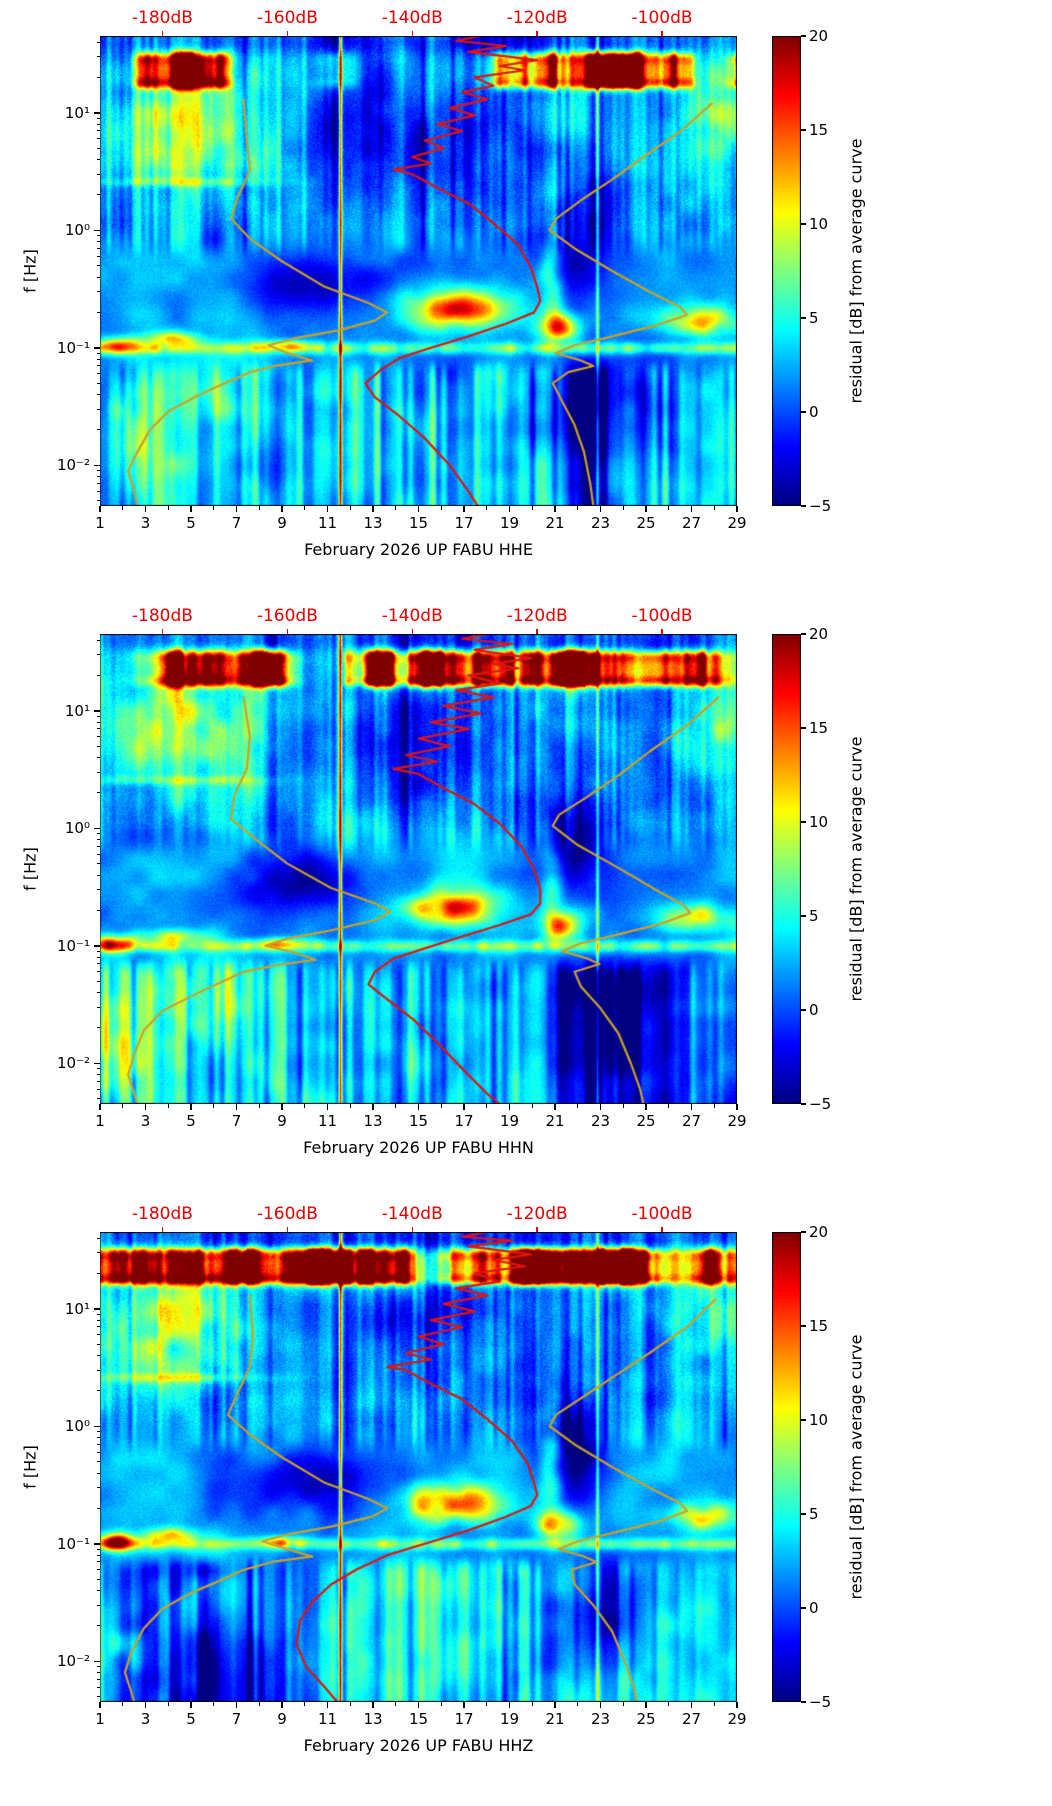  I want to click on x-tick-label: 21, so click(555, 1121).